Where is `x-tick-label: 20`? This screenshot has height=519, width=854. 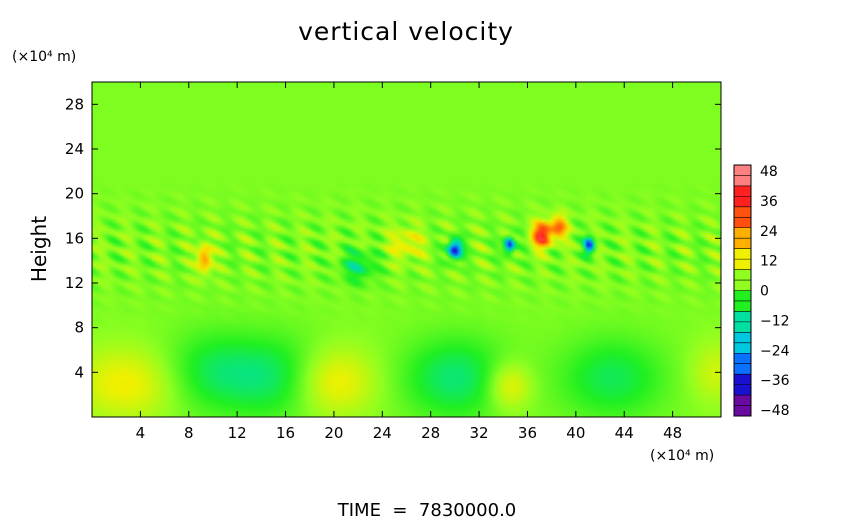 x-tick-label: 20 is located at coordinates (333, 433).